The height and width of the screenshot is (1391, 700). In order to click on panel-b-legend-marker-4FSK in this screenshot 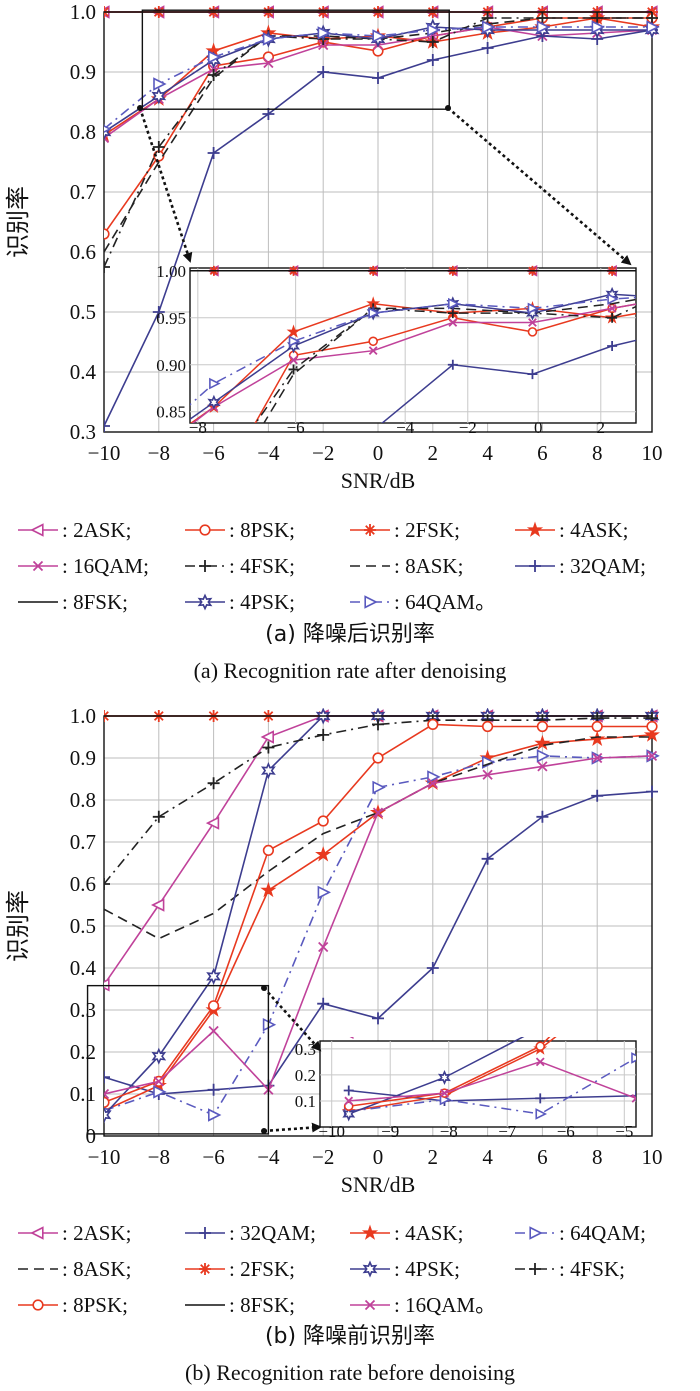, I will do `click(535, 1269)`.